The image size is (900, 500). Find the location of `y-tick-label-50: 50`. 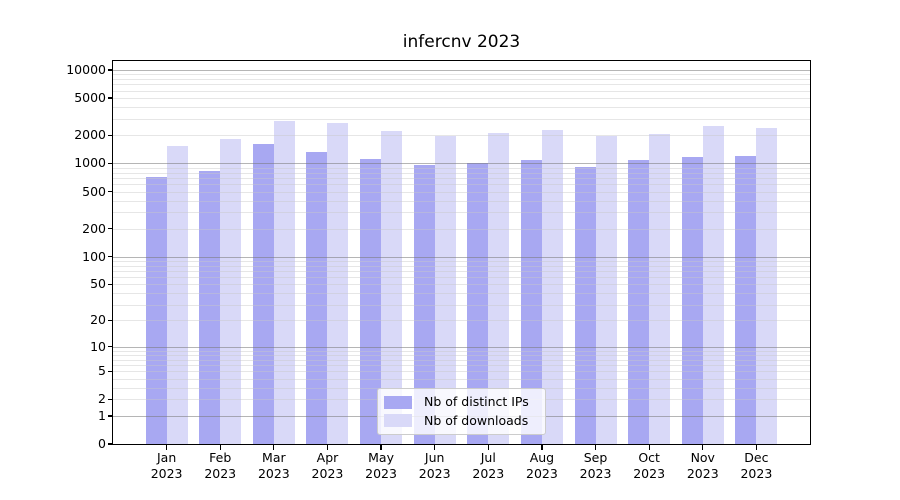

y-tick-label-50: 50 is located at coordinates (98, 284).